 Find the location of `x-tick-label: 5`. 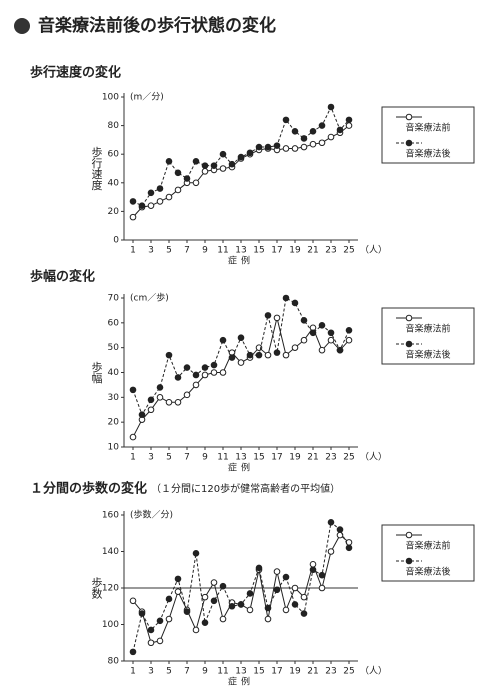

x-tick-label: 5 is located at coordinates (169, 458).